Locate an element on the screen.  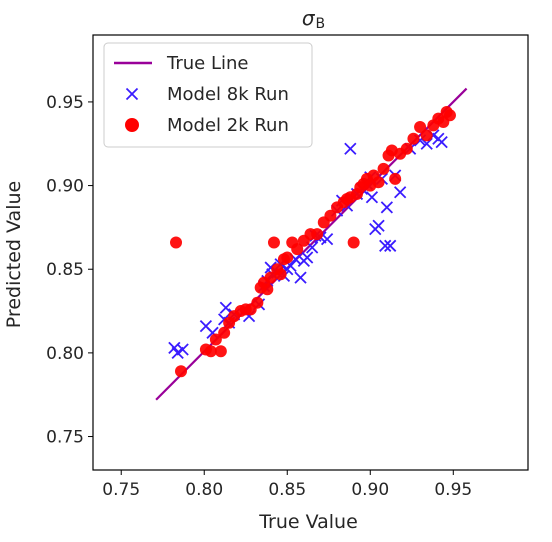
legend-x-glyph is located at coordinates (132, 94).